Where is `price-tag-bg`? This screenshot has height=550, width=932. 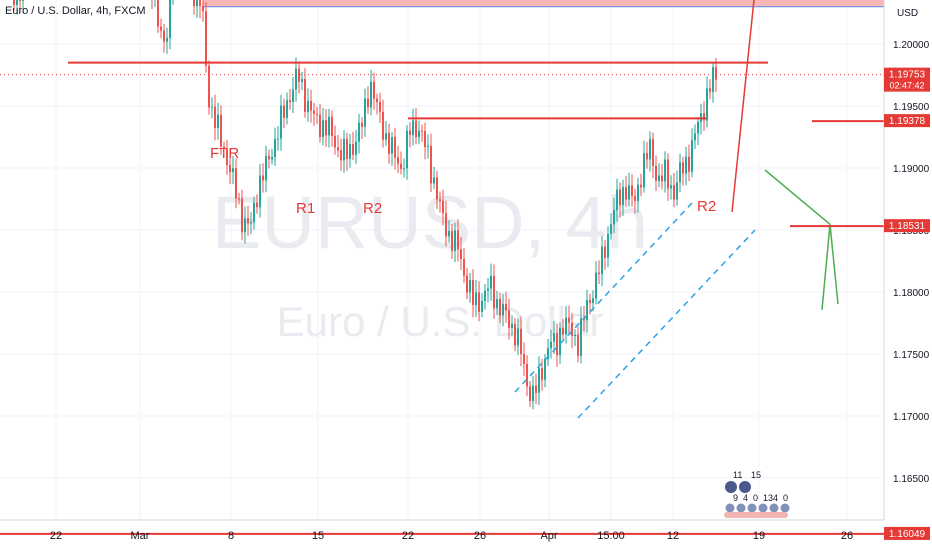 price-tag-bg is located at coordinates (907, 121).